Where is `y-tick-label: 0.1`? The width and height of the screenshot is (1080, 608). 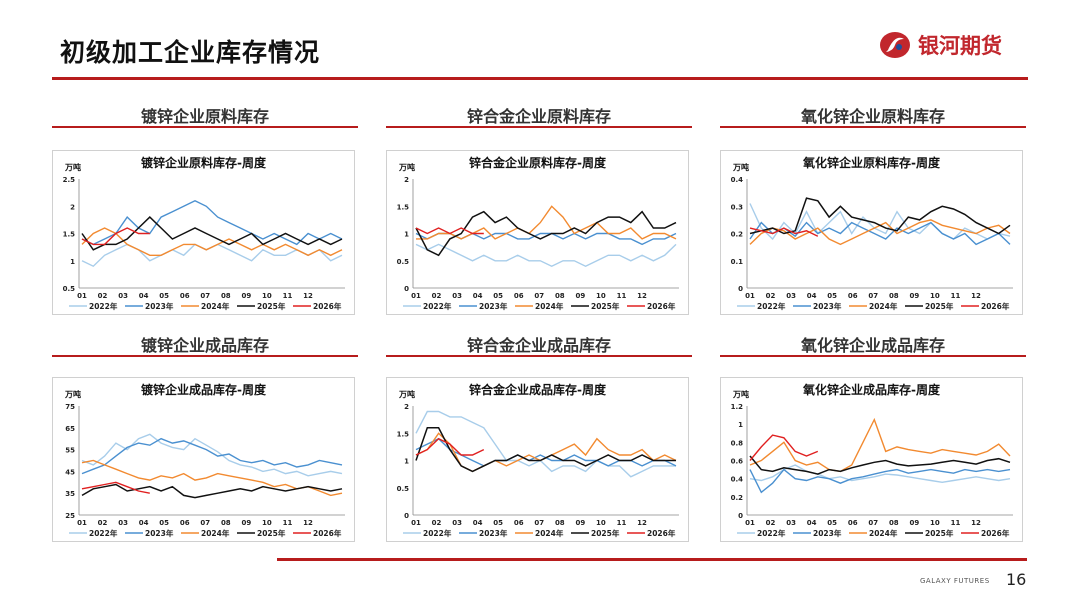 y-tick-label: 0.1 is located at coordinates (737, 262).